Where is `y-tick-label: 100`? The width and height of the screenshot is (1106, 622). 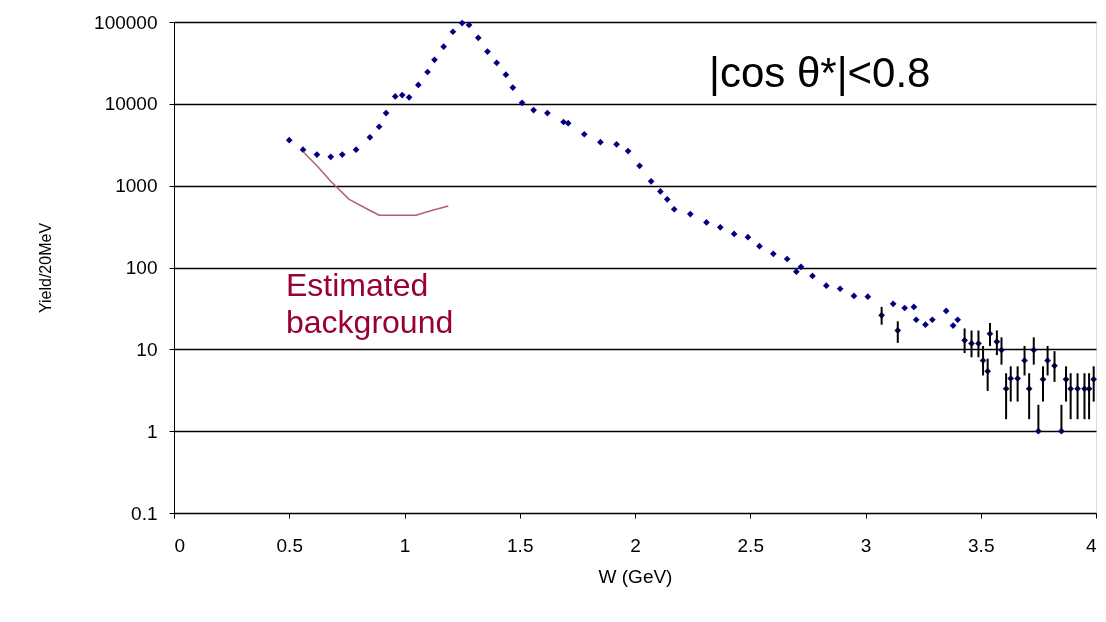 y-tick-label: 100 is located at coordinates (141, 267).